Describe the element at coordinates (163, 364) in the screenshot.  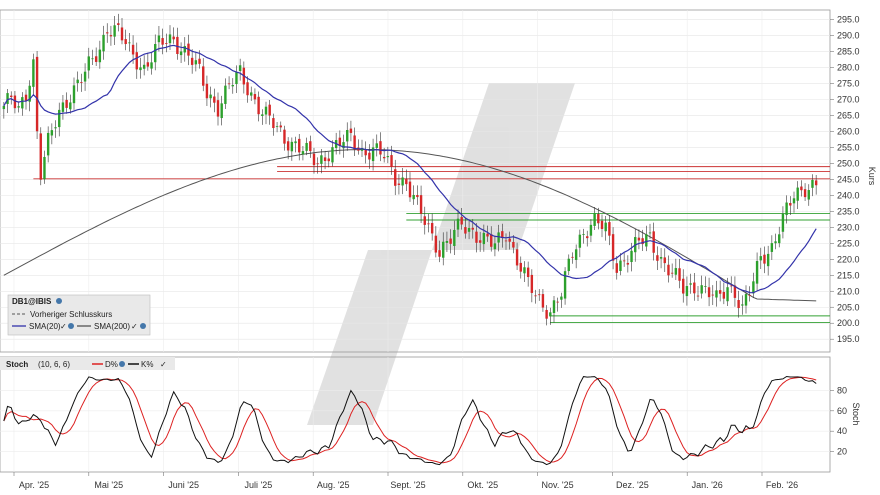
I see `stoch-k-check: ✓` at that location.